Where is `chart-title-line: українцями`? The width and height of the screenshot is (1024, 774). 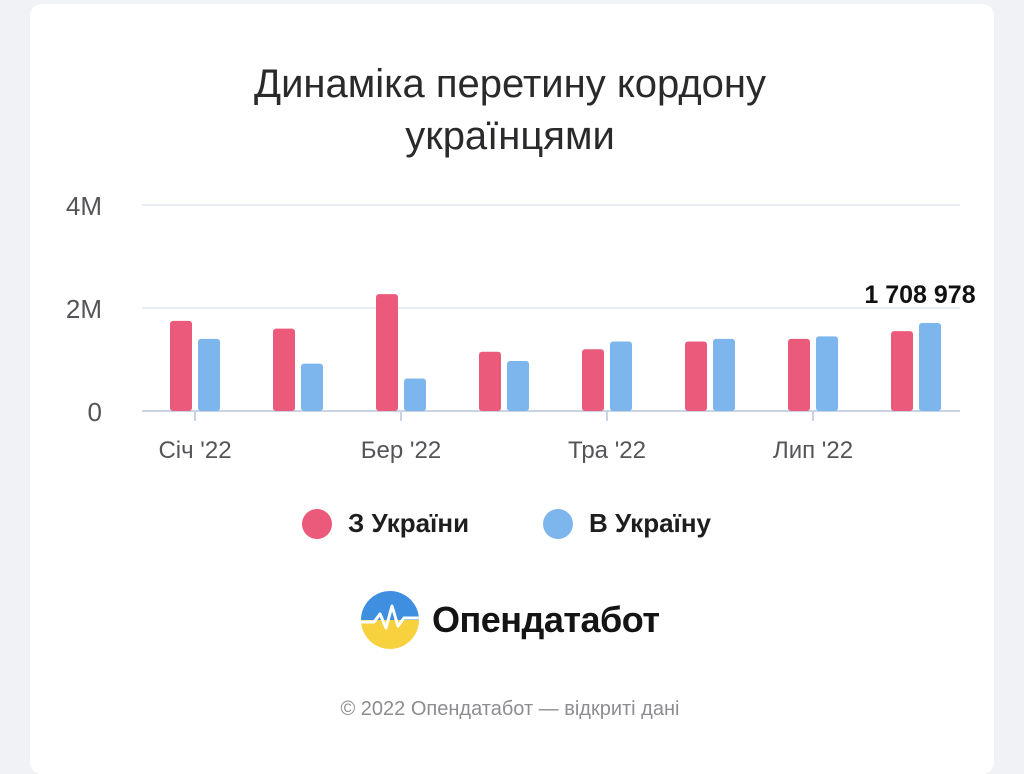
chart-title-line: українцями is located at coordinates (510, 136).